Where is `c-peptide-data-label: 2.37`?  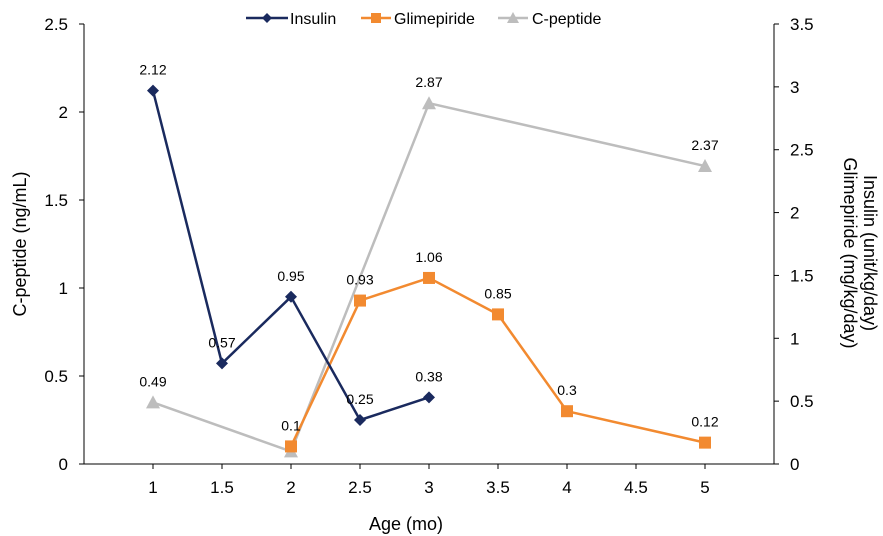 c-peptide-data-label: 2.37 is located at coordinates (704, 145).